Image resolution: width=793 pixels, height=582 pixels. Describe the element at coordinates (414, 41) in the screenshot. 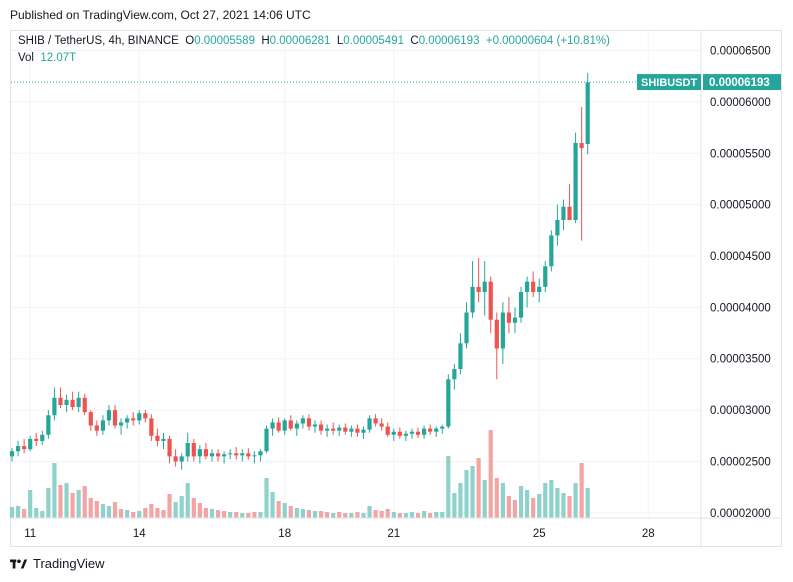

I see `close-label: C` at that location.